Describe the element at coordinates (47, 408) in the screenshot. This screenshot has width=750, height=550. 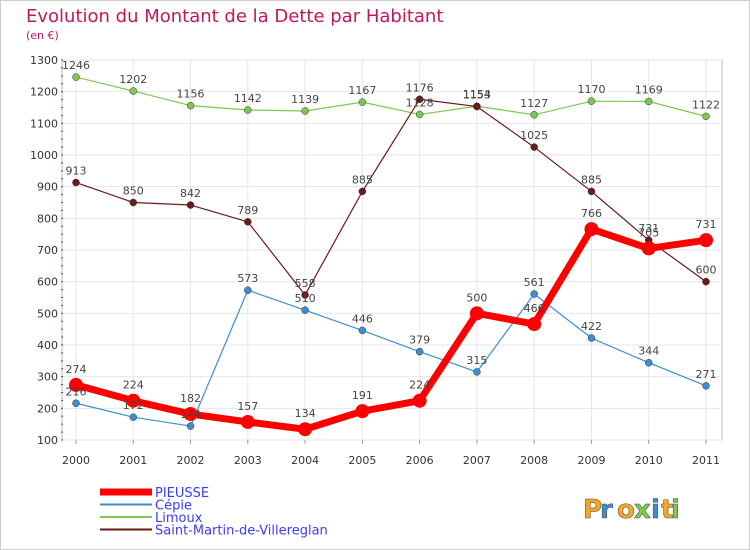
I see `y-tick-label: 200` at that location.